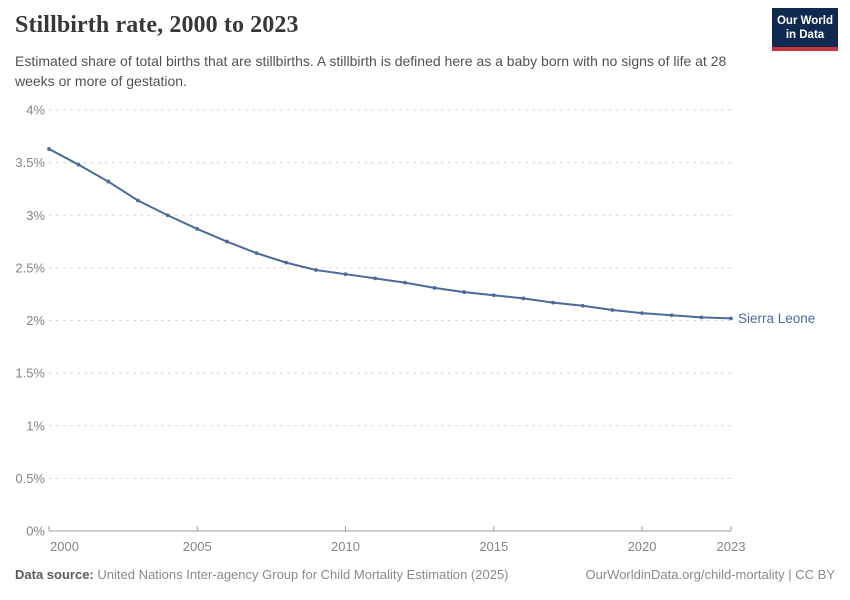 The image size is (850, 600). Describe the element at coordinates (35, 425) in the screenshot. I see `y-axis-tick-label: 1%` at that location.